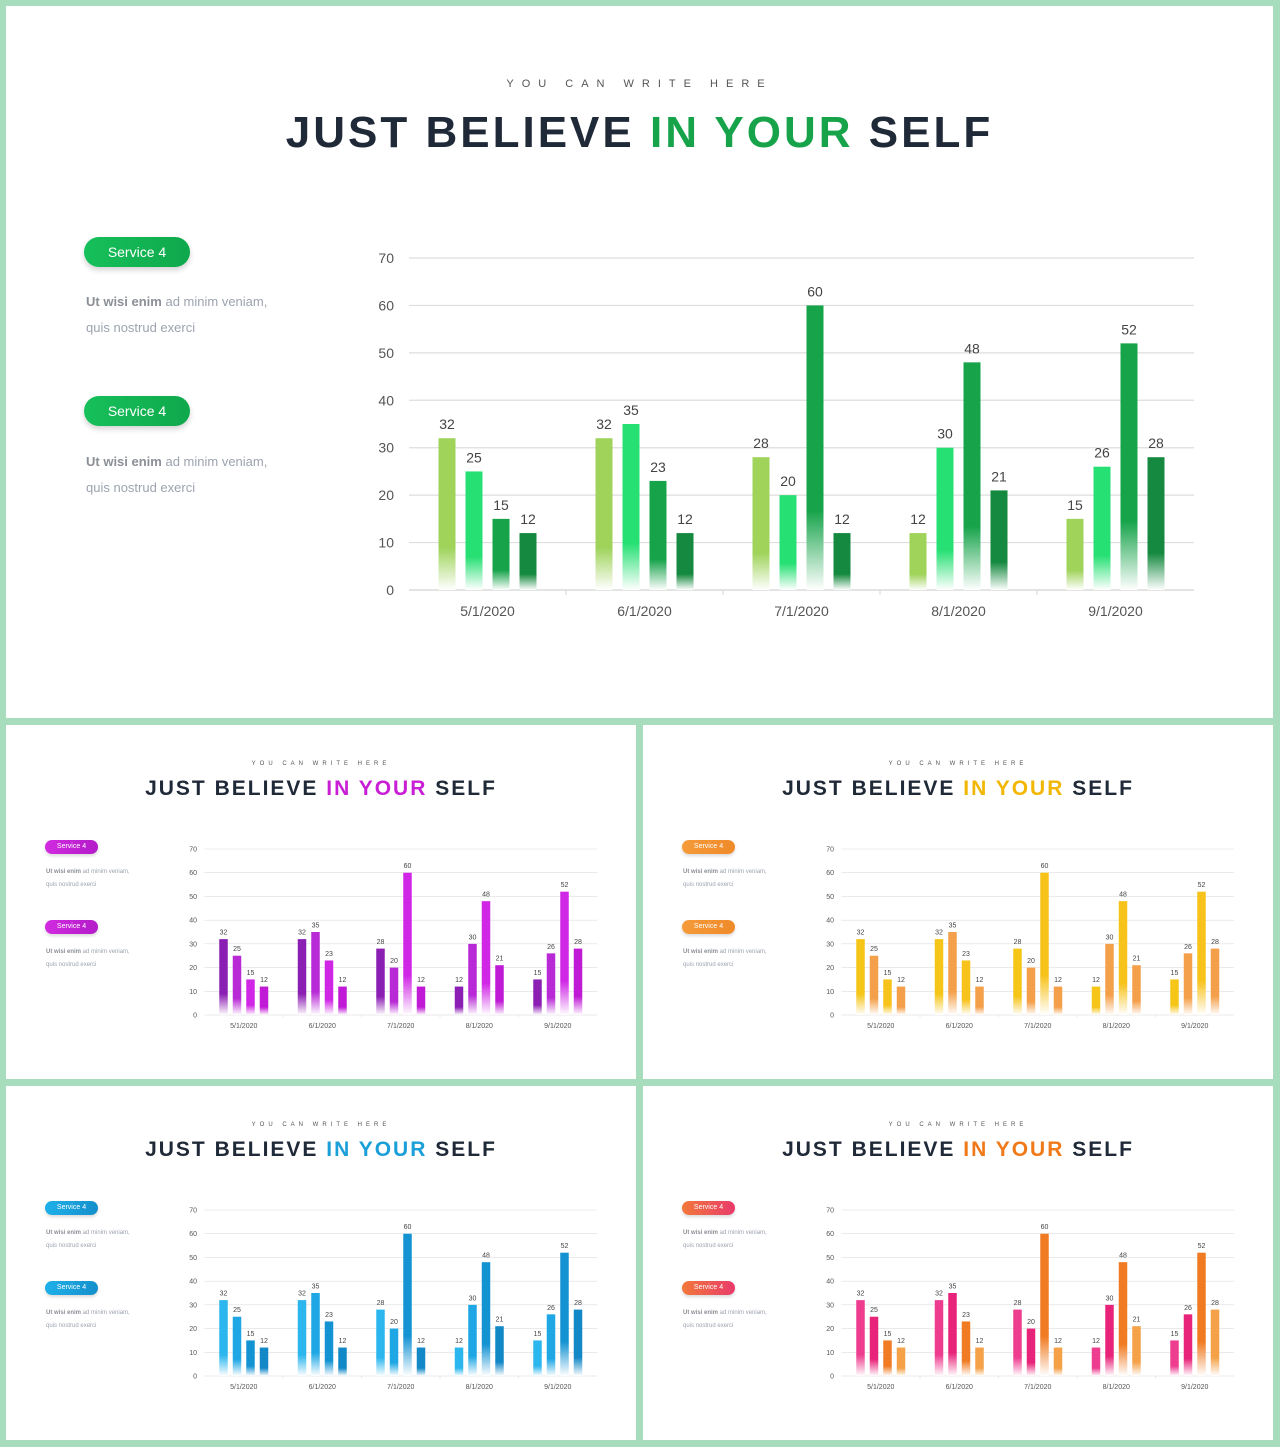  Describe the element at coordinates (1110, 937) in the screenshot. I see `data-label: 30` at that location.